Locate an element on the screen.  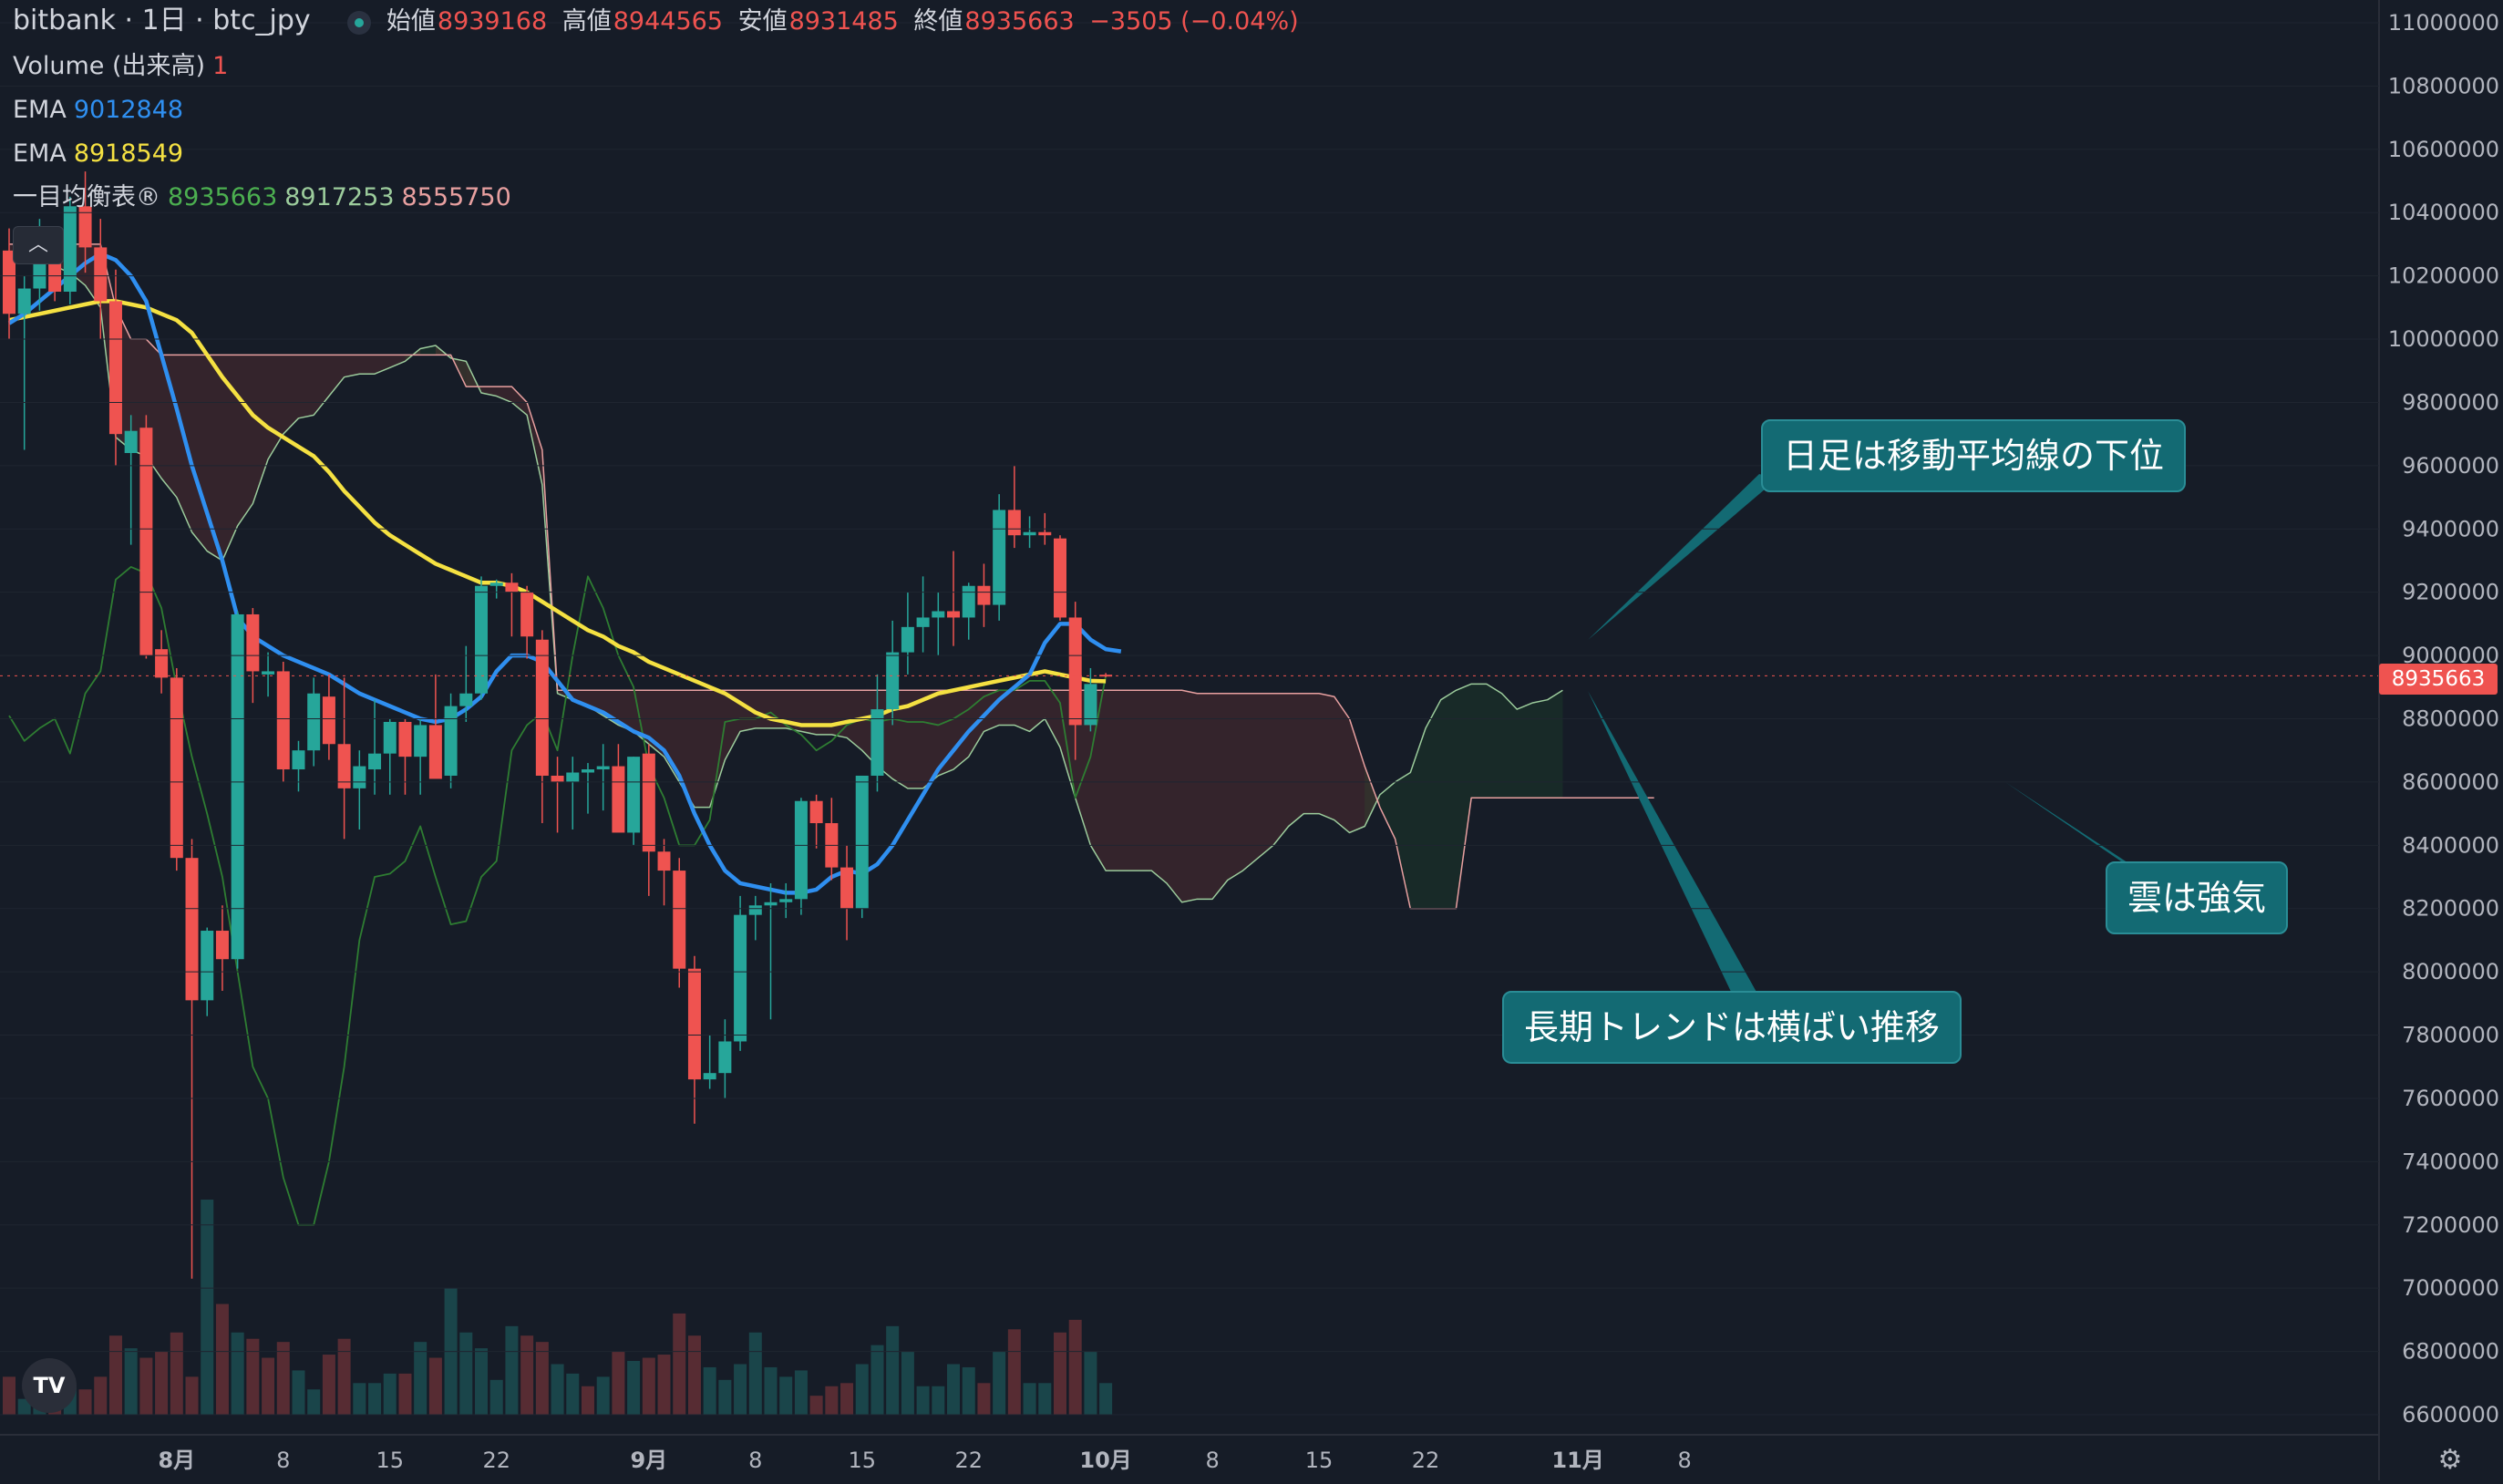
cloud-segment is located at coordinates (451, 366).